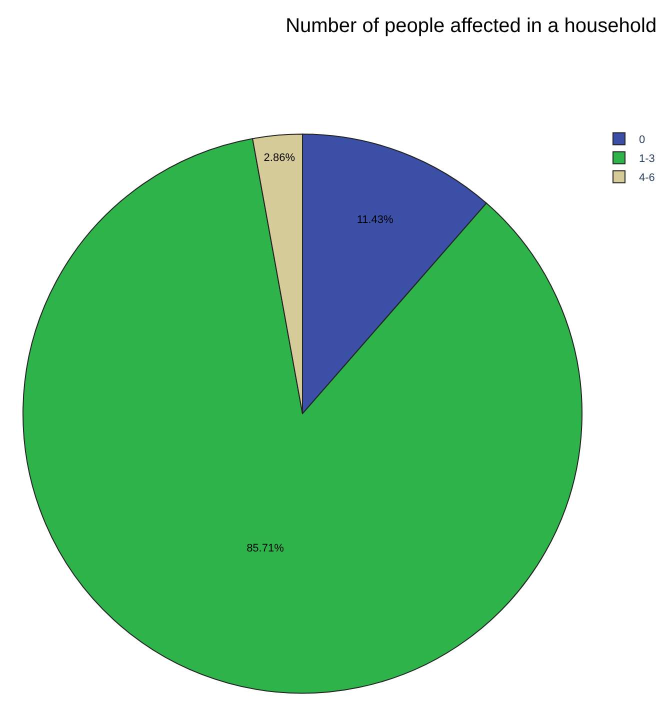 The height and width of the screenshot is (713, 670). Describe the element at coordinates (647, 178) in the screenshot. I see `legend-label: 4-6` at that location.